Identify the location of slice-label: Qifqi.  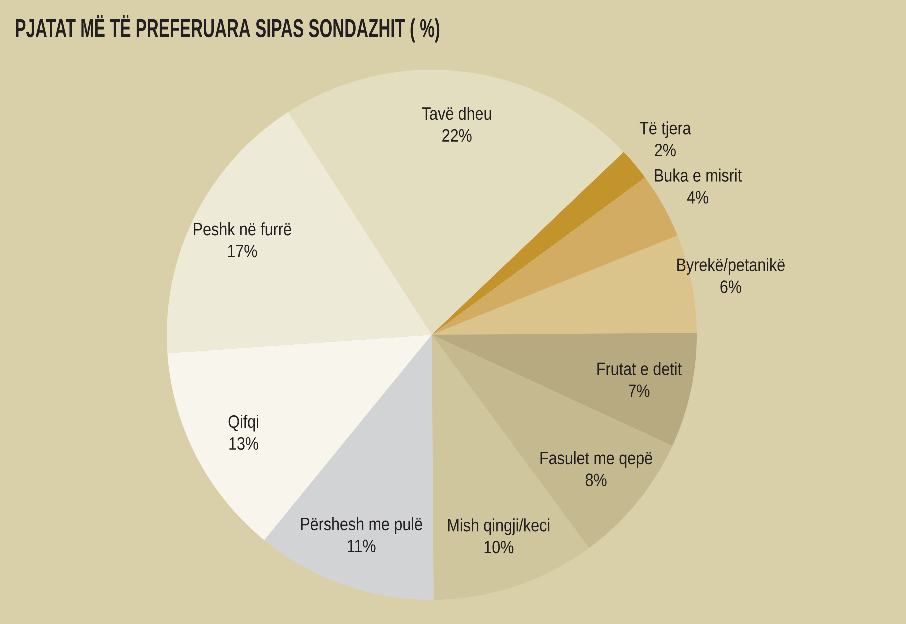
(243, 423).